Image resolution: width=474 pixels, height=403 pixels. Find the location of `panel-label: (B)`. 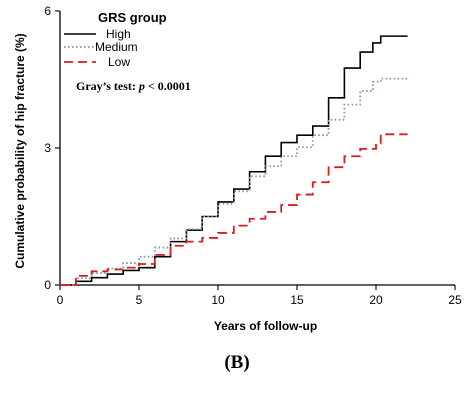

panel-label: (B) is located at coordinates (237, 362).